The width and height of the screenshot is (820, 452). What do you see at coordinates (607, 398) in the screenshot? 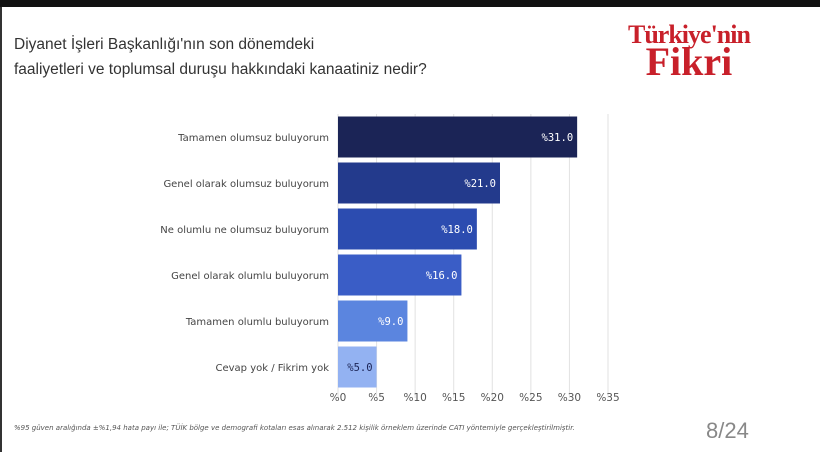
I see `x-tick-label: %35` at bounding box center [607, 398].